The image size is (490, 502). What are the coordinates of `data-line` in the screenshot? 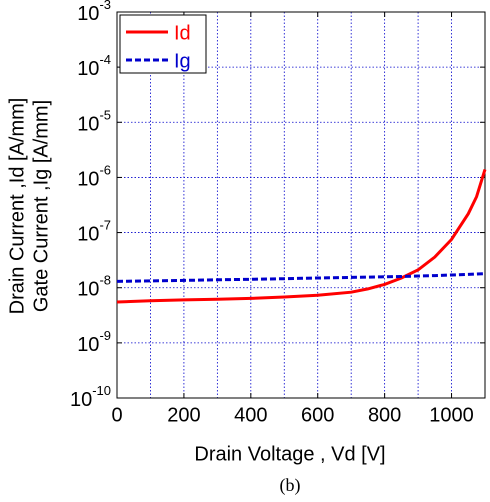 It's located at (301, 277).